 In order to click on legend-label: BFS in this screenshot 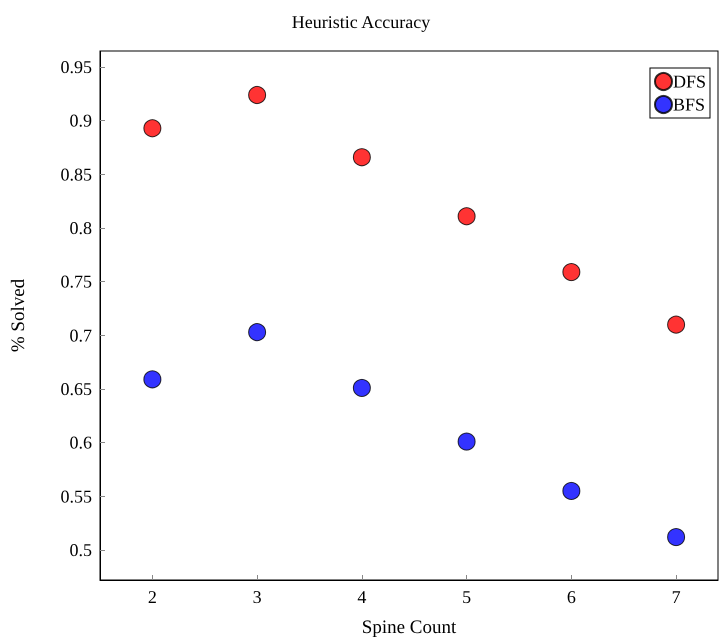, I will do `click(689, 104)`.